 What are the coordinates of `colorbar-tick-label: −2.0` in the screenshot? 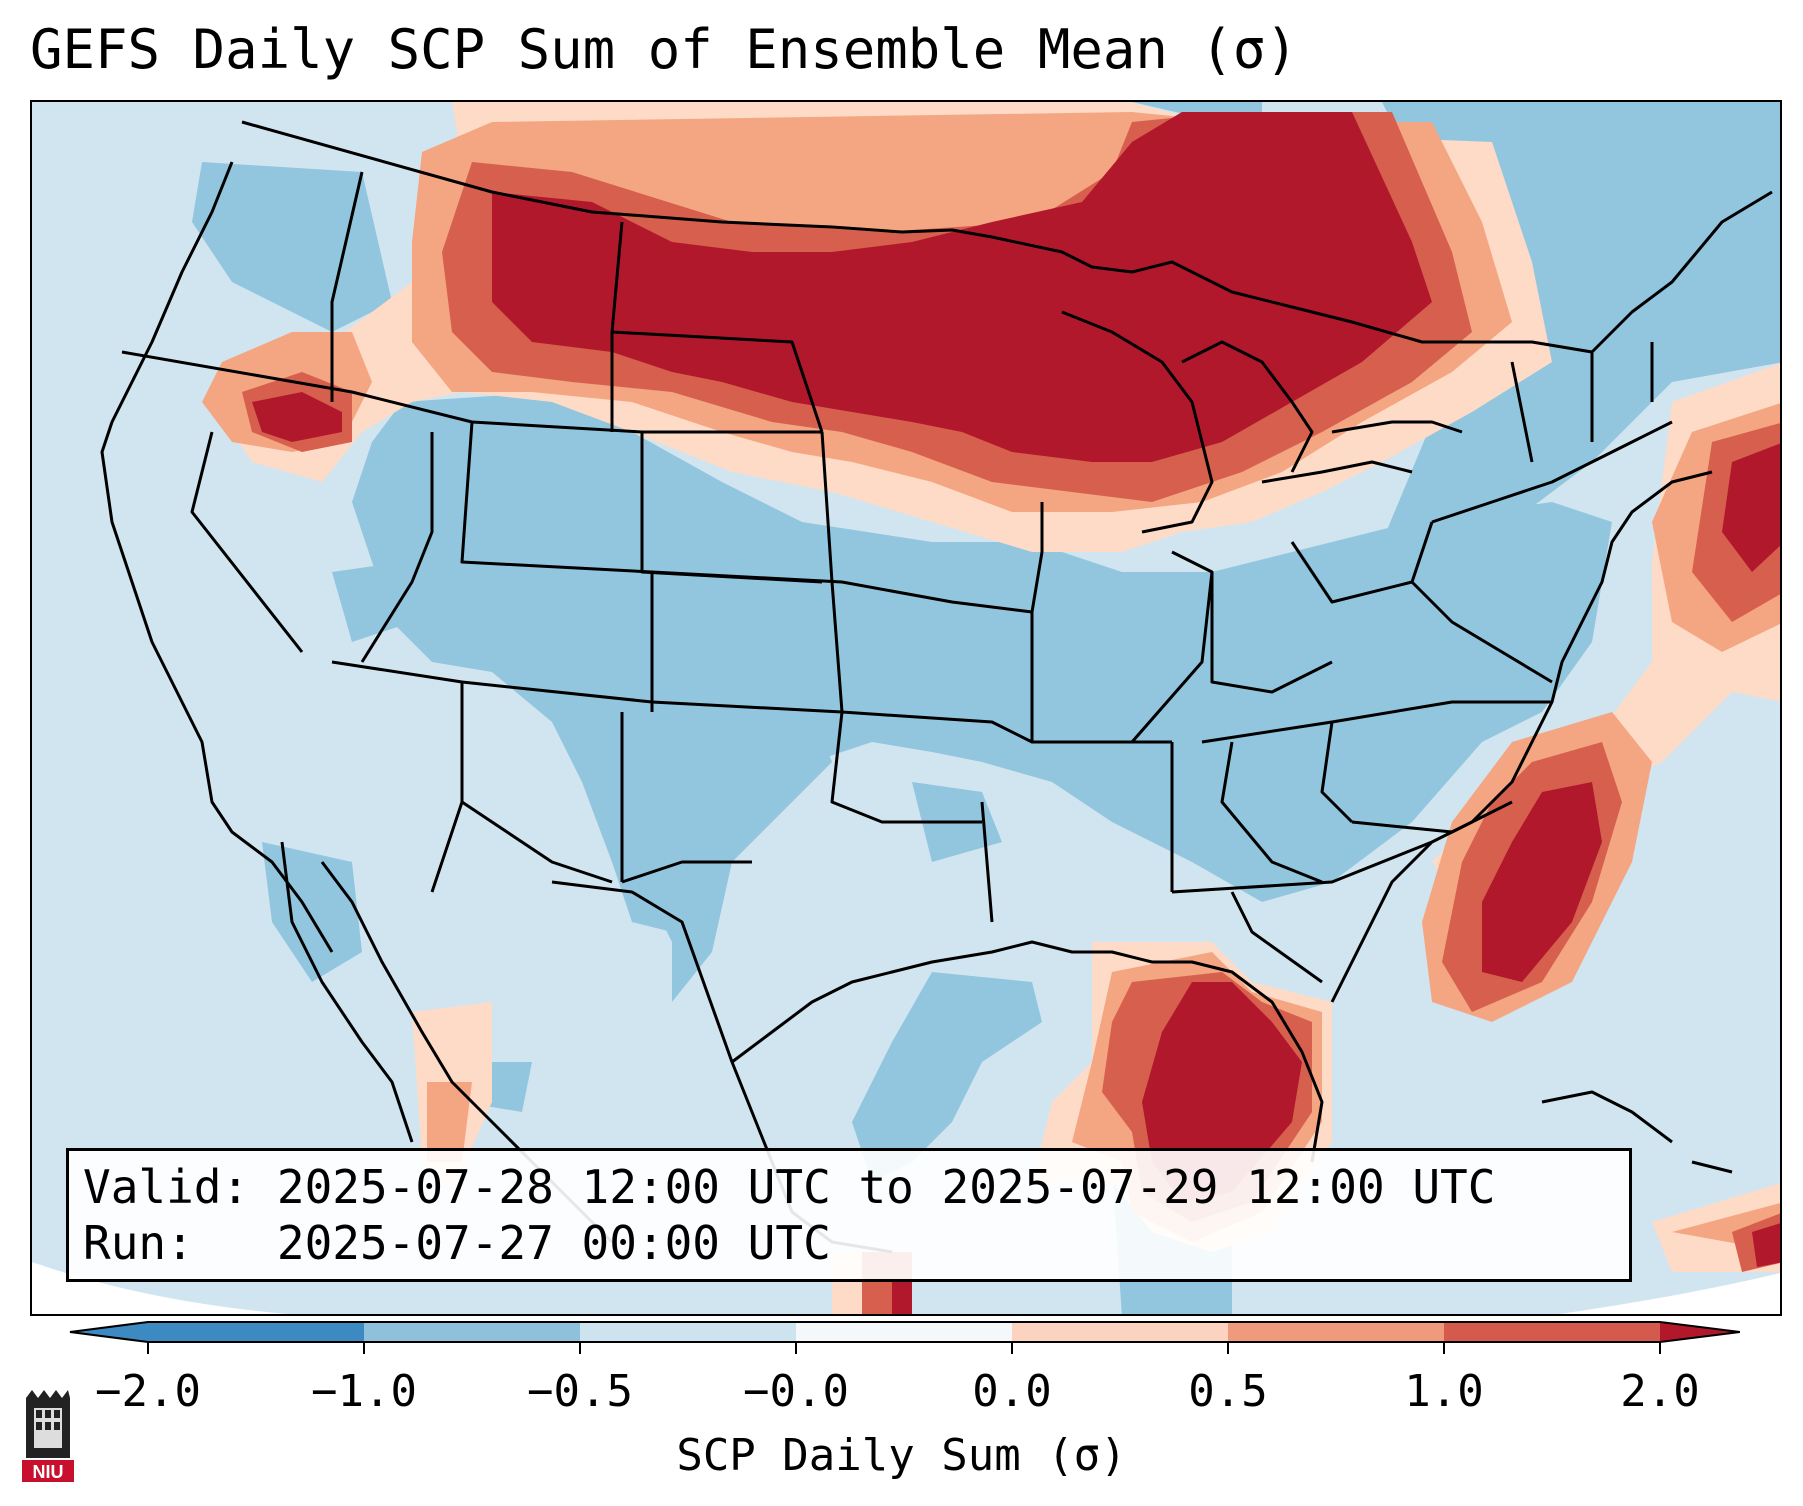 It's located at (148, 1391).